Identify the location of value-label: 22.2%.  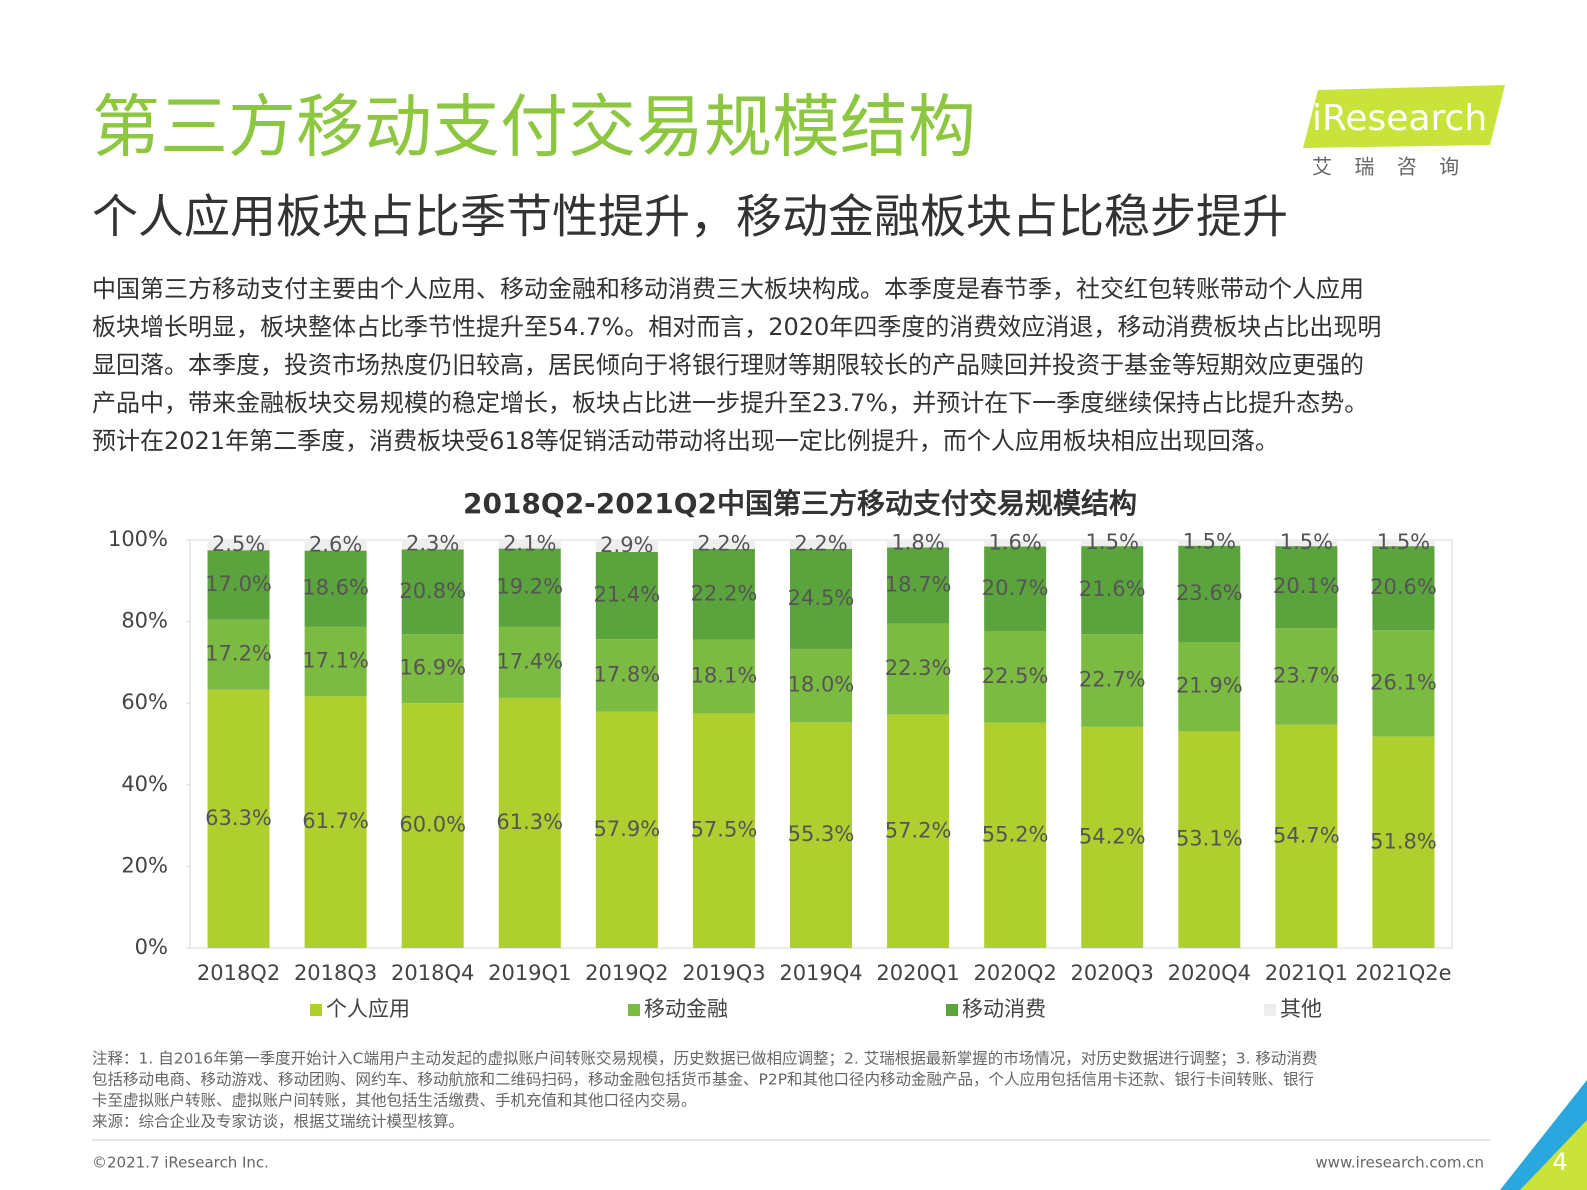
(724, 593).